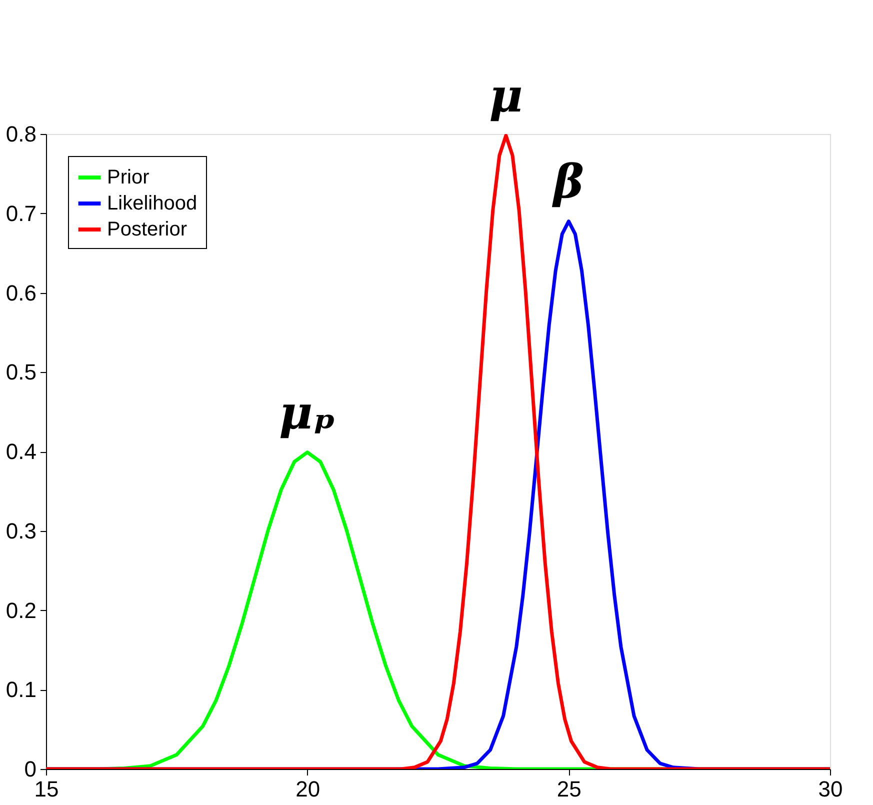 This screenshot has width=873, height=805. I want to click on x-tick-label: 25, so click(569, 789).